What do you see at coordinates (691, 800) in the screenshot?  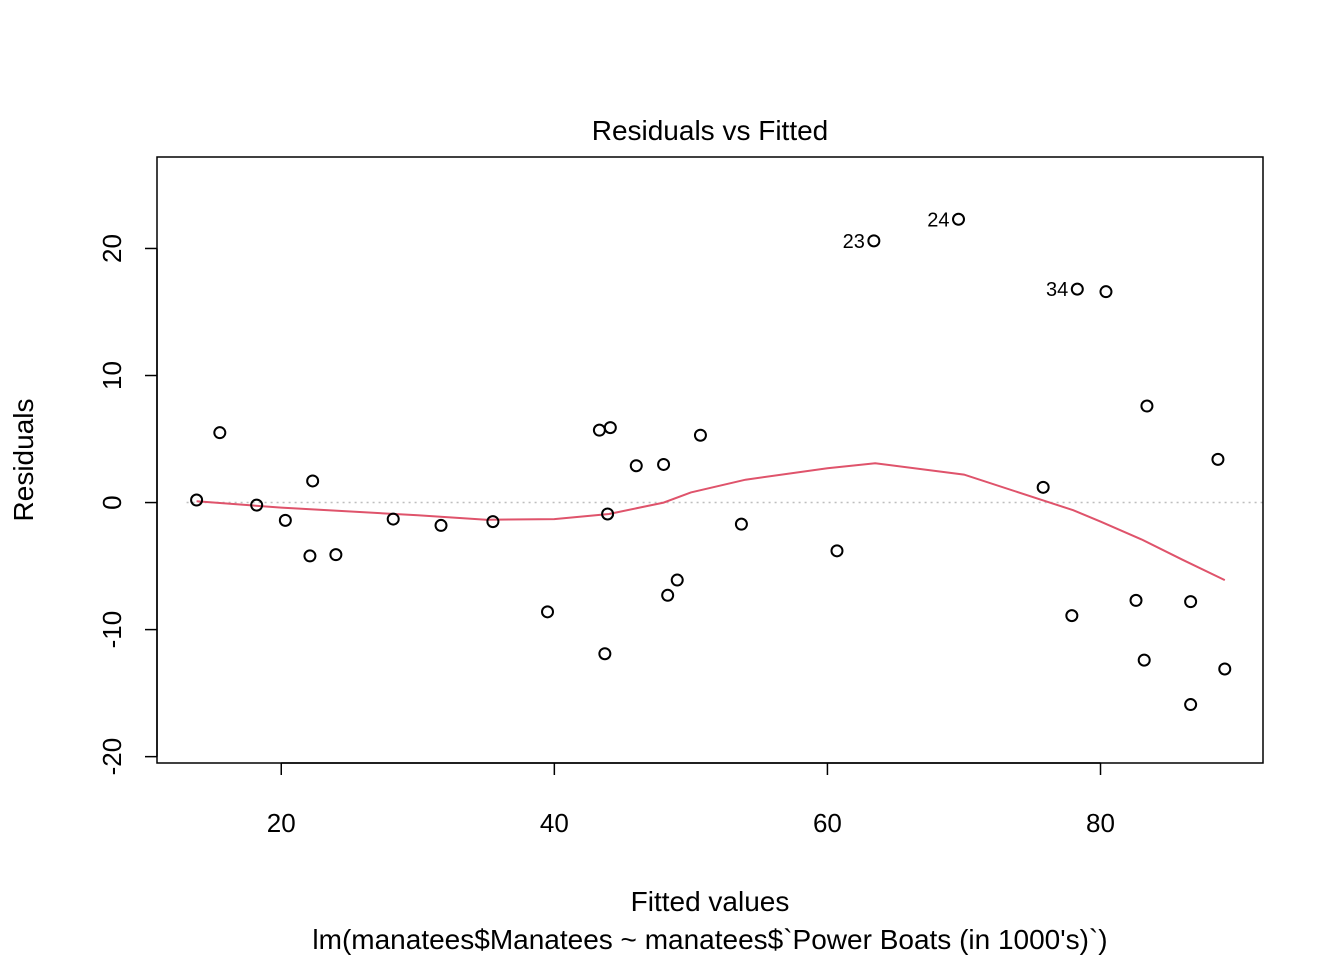 I see `x-axis: 20 40 60 80` at bounding box center [691, 800].